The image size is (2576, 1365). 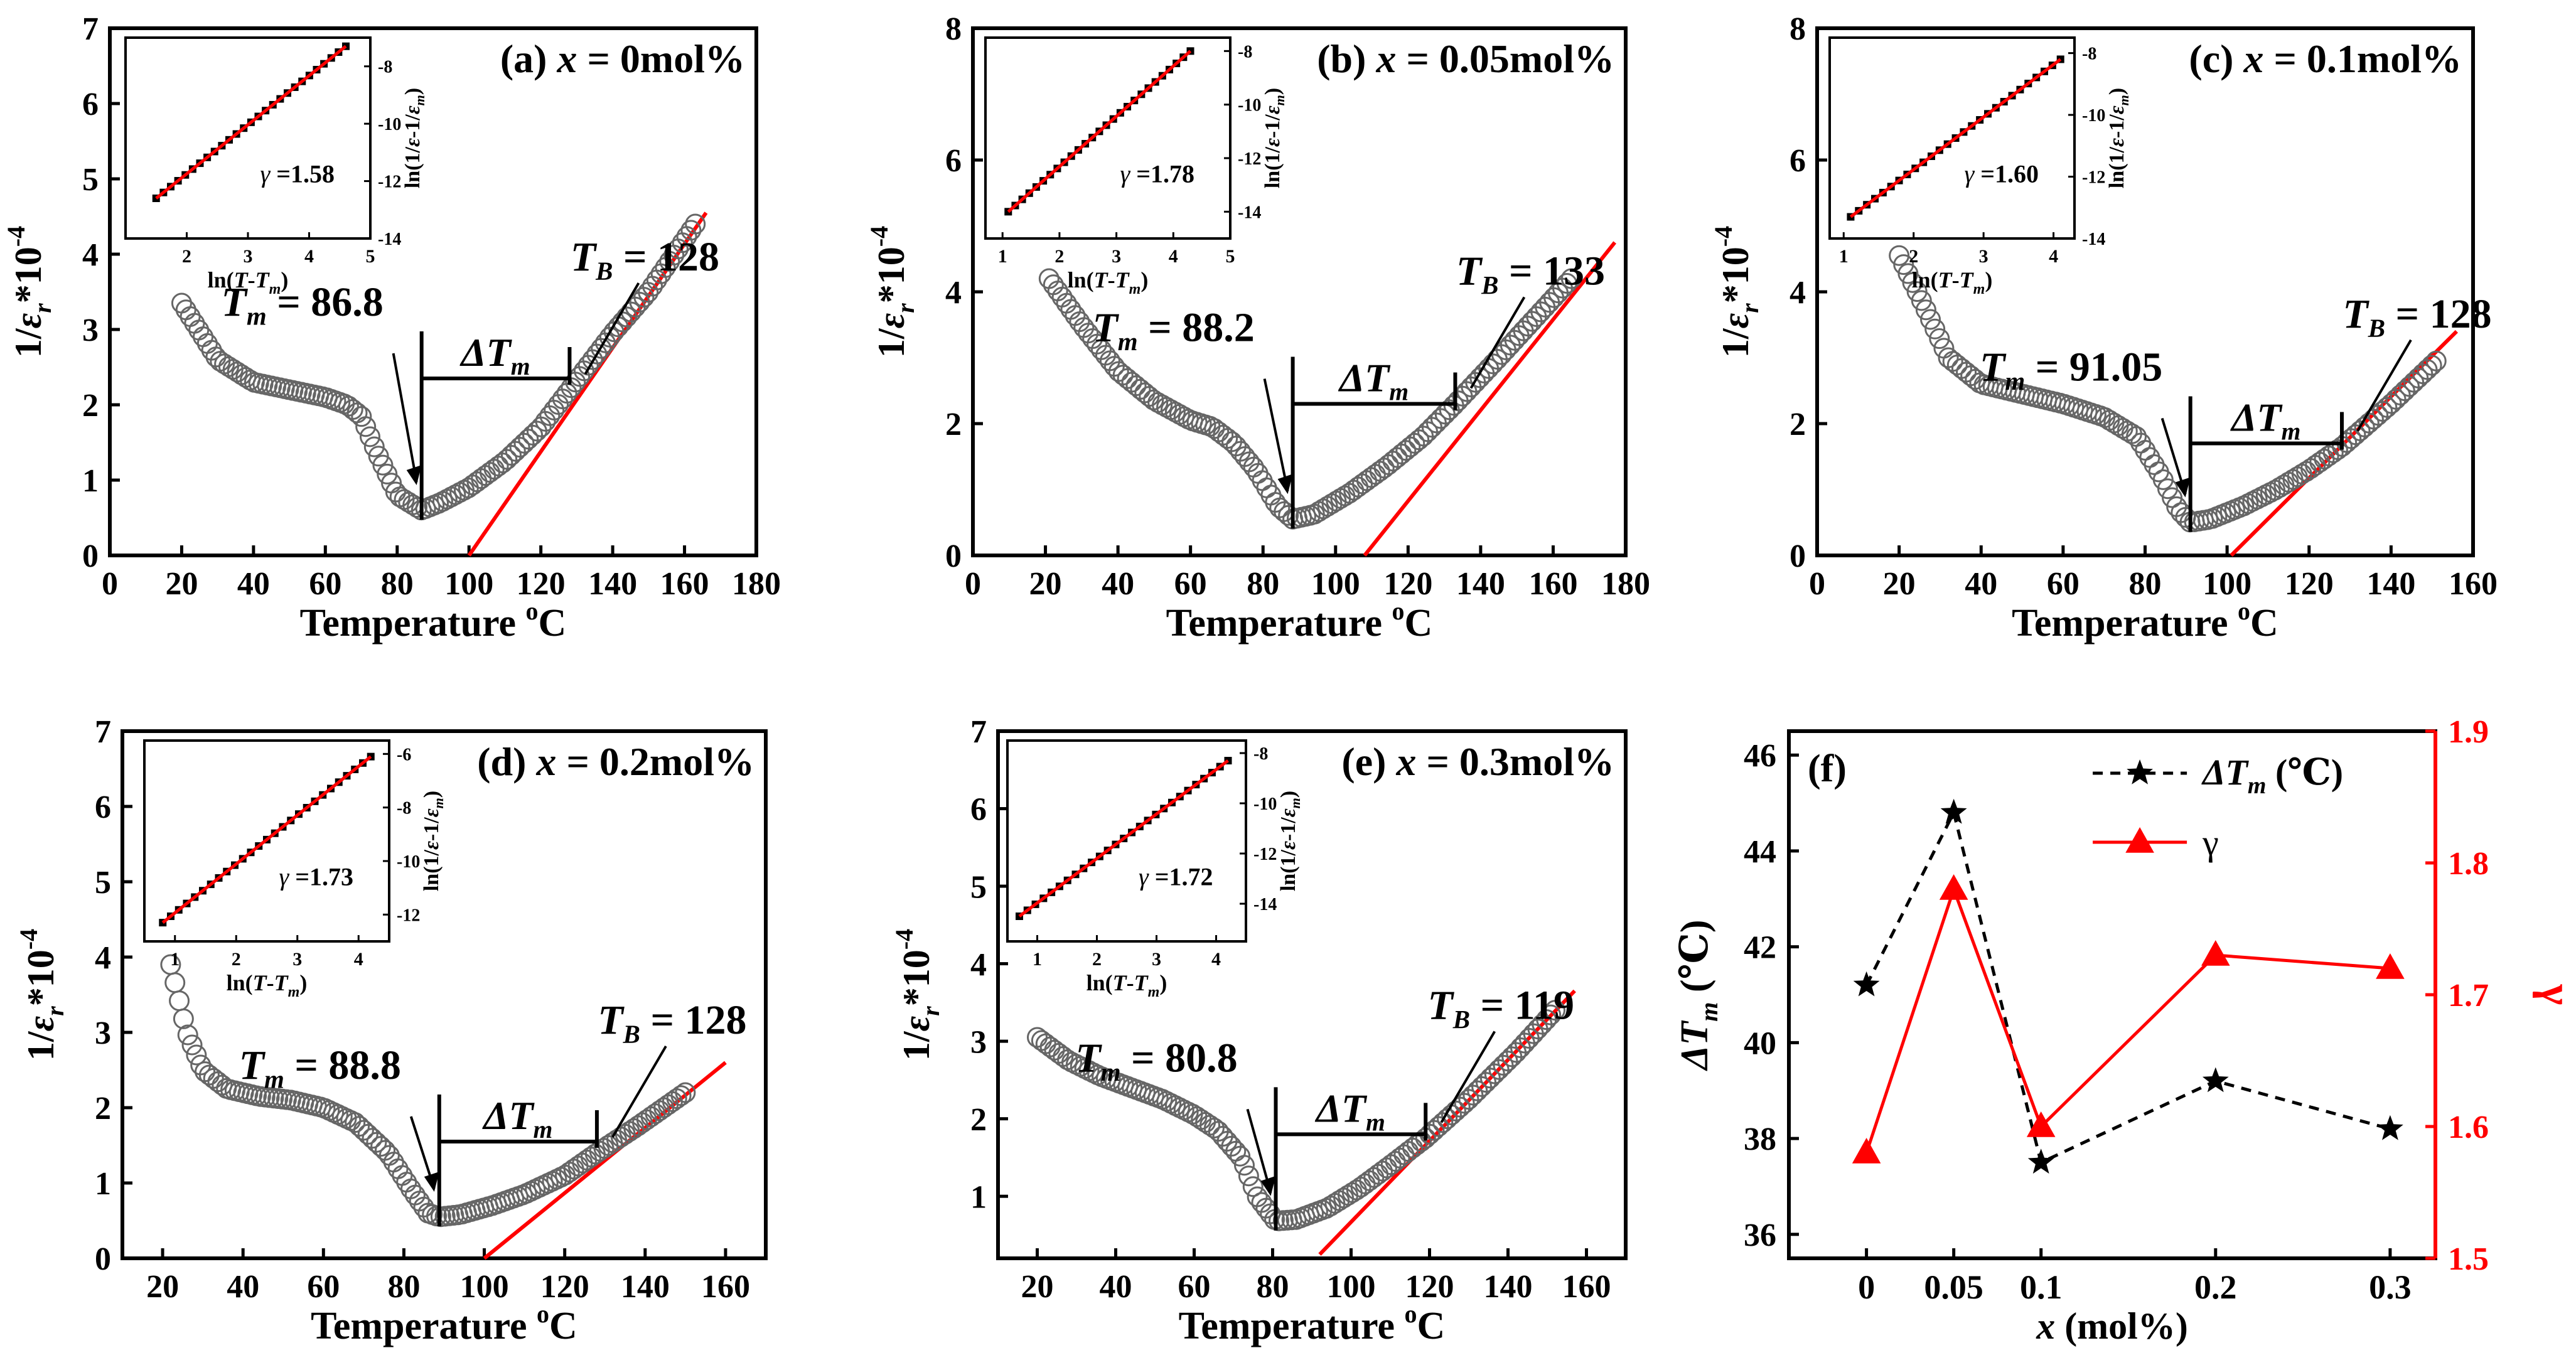 What do you see at coordinates (1760, 1043) in the screenshot?
I see `y-tick-label-left: 40` at bounding box center [1760, 1043].